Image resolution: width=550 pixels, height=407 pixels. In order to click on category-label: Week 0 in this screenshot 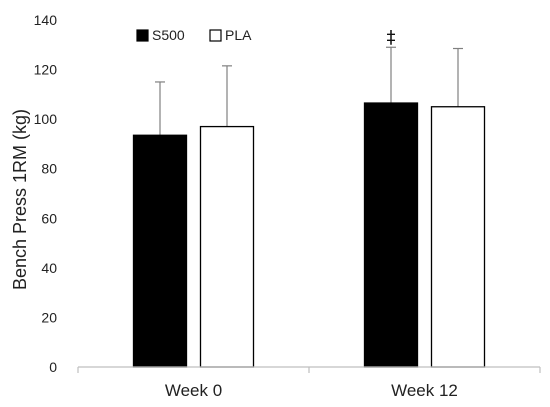, I will do `click(193, 390)`.